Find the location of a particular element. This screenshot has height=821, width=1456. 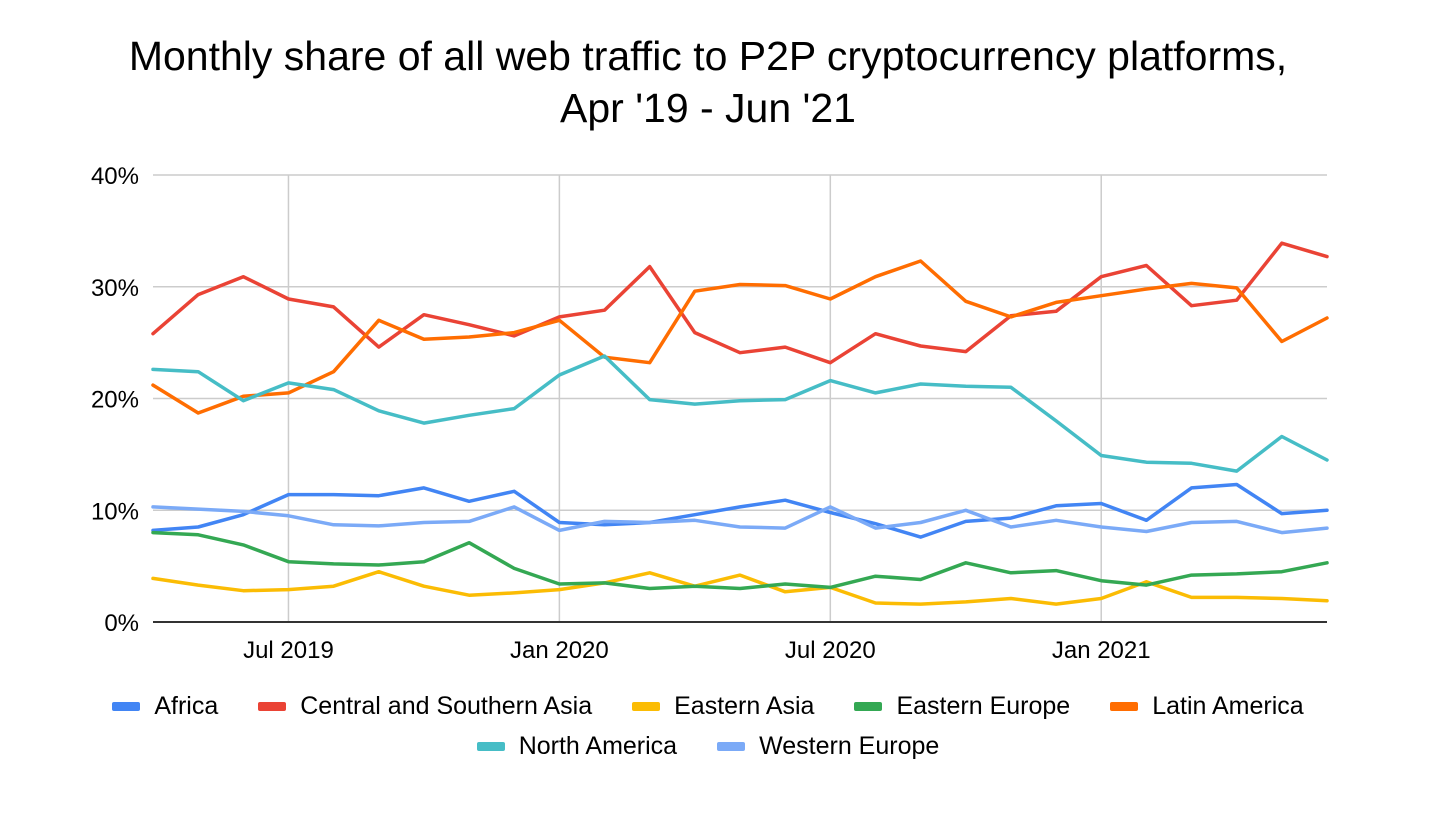

series-line-eastern-europe is located at coordinates (740, 560).